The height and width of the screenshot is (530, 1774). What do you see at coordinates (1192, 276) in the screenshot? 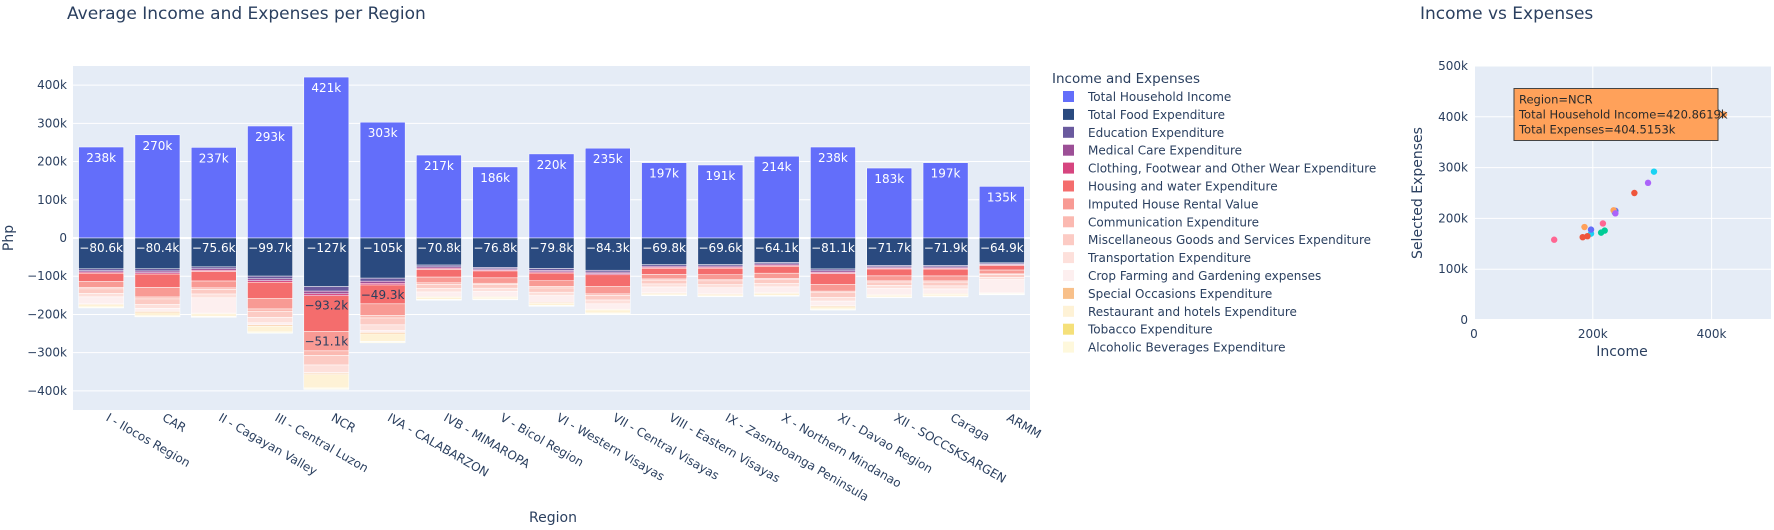
I see `legend-item: Crop Farming and Gardening expenses` at bounding box center [1192, 276].